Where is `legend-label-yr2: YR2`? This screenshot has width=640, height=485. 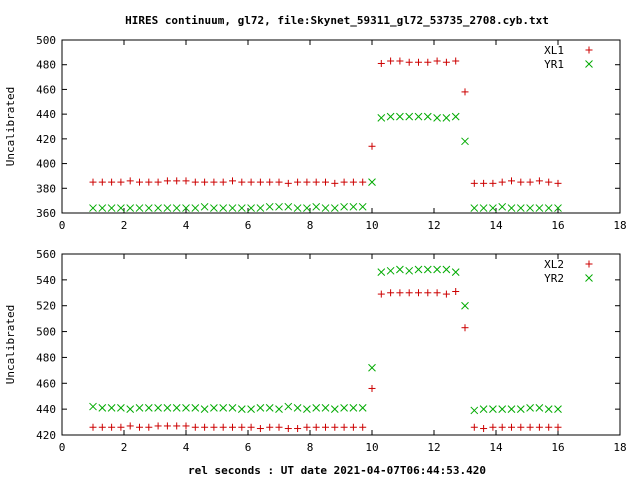
legend-label-yr2: YR2 is located at coordinates (554, 278).